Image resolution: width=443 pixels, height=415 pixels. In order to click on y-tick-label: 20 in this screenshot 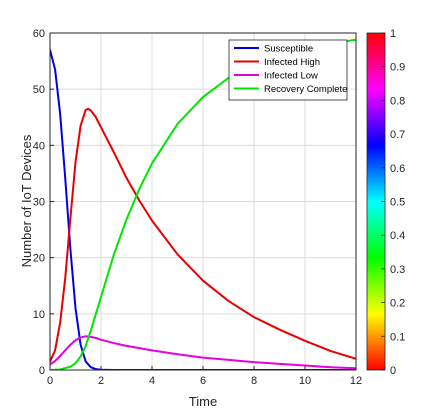, I will do `click(39, 259)`.